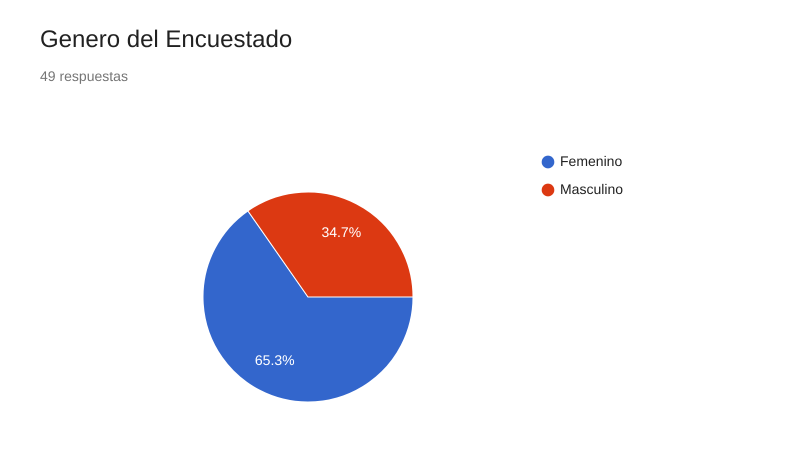 Image resolution: width=803 pixels, height=458 pixels. I want to click on legend-label: Femenino, so click(591, 161).